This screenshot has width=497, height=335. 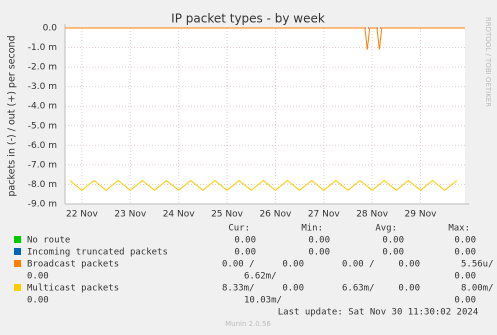 What do you see at coordinates (421, 215) in the screenshot?
I see `x-tick-label: 29 Nov` at bounding box center [421, 215].